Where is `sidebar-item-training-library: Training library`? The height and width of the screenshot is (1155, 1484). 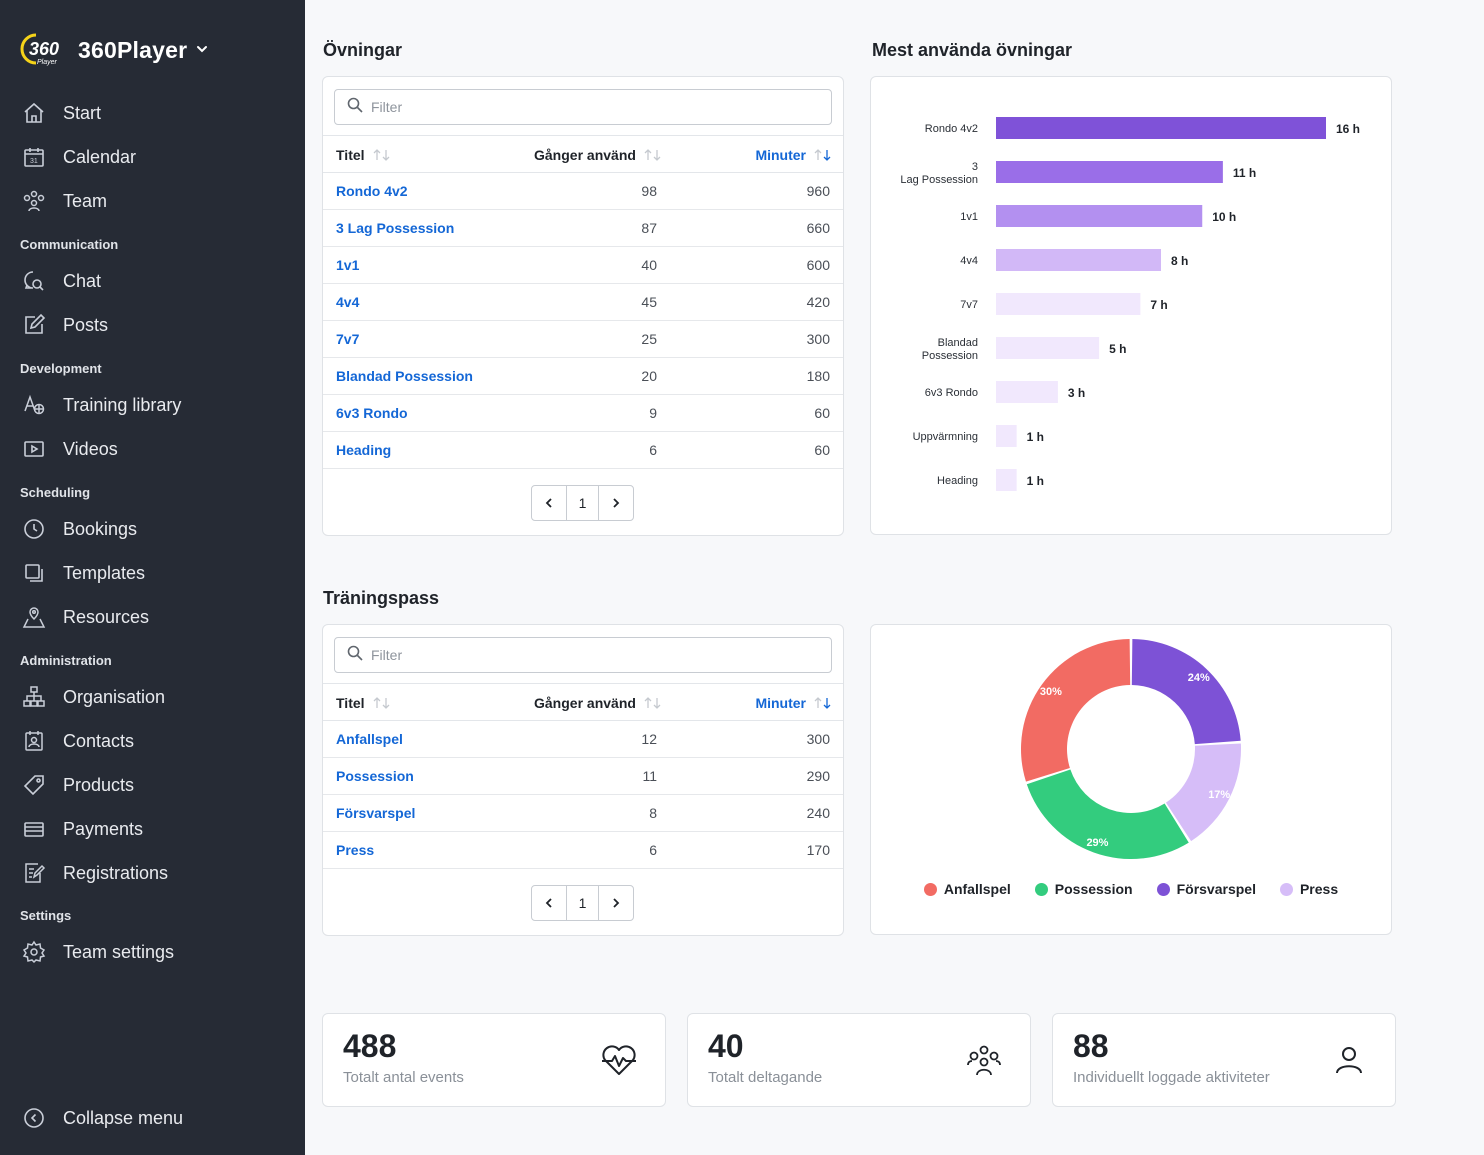
sidebar-item-training-library: Training library is located at coordinates (152, 405).